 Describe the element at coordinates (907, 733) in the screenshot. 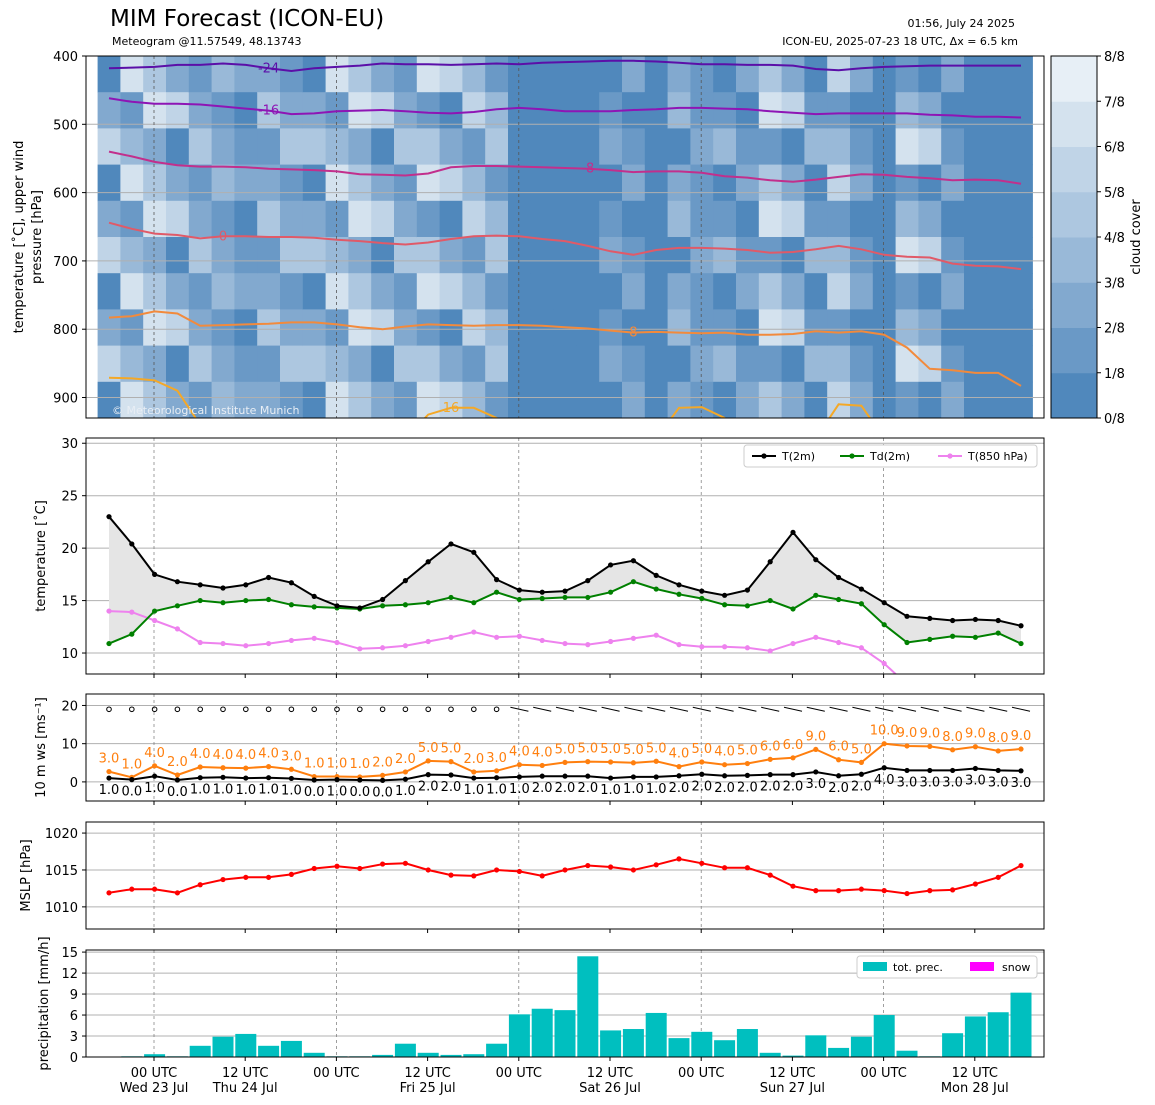

I see `wind-value-label: 9.0` at that location.